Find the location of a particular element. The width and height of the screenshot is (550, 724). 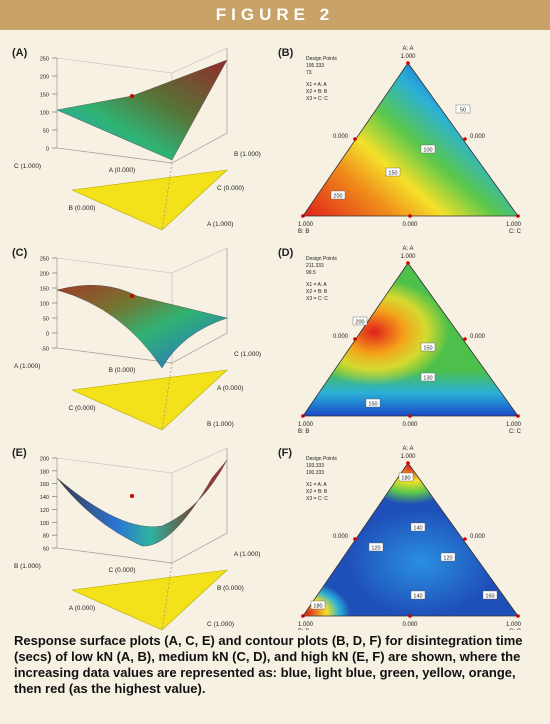

contour-label: 130 is located at coordinates (427, 379).